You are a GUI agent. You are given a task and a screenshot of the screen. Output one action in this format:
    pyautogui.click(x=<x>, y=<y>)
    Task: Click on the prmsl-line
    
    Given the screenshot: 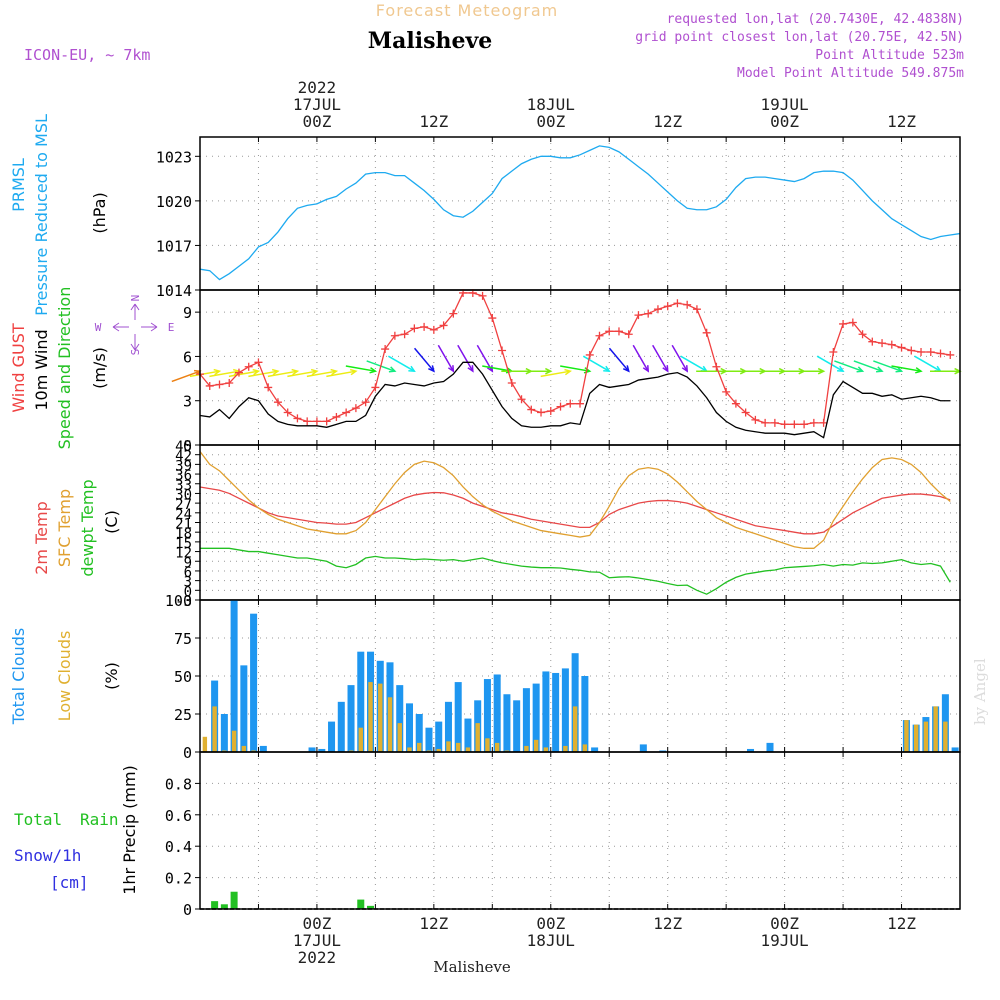 What is the action you would take?
    pyautogui.click(x=580, y=213)
    